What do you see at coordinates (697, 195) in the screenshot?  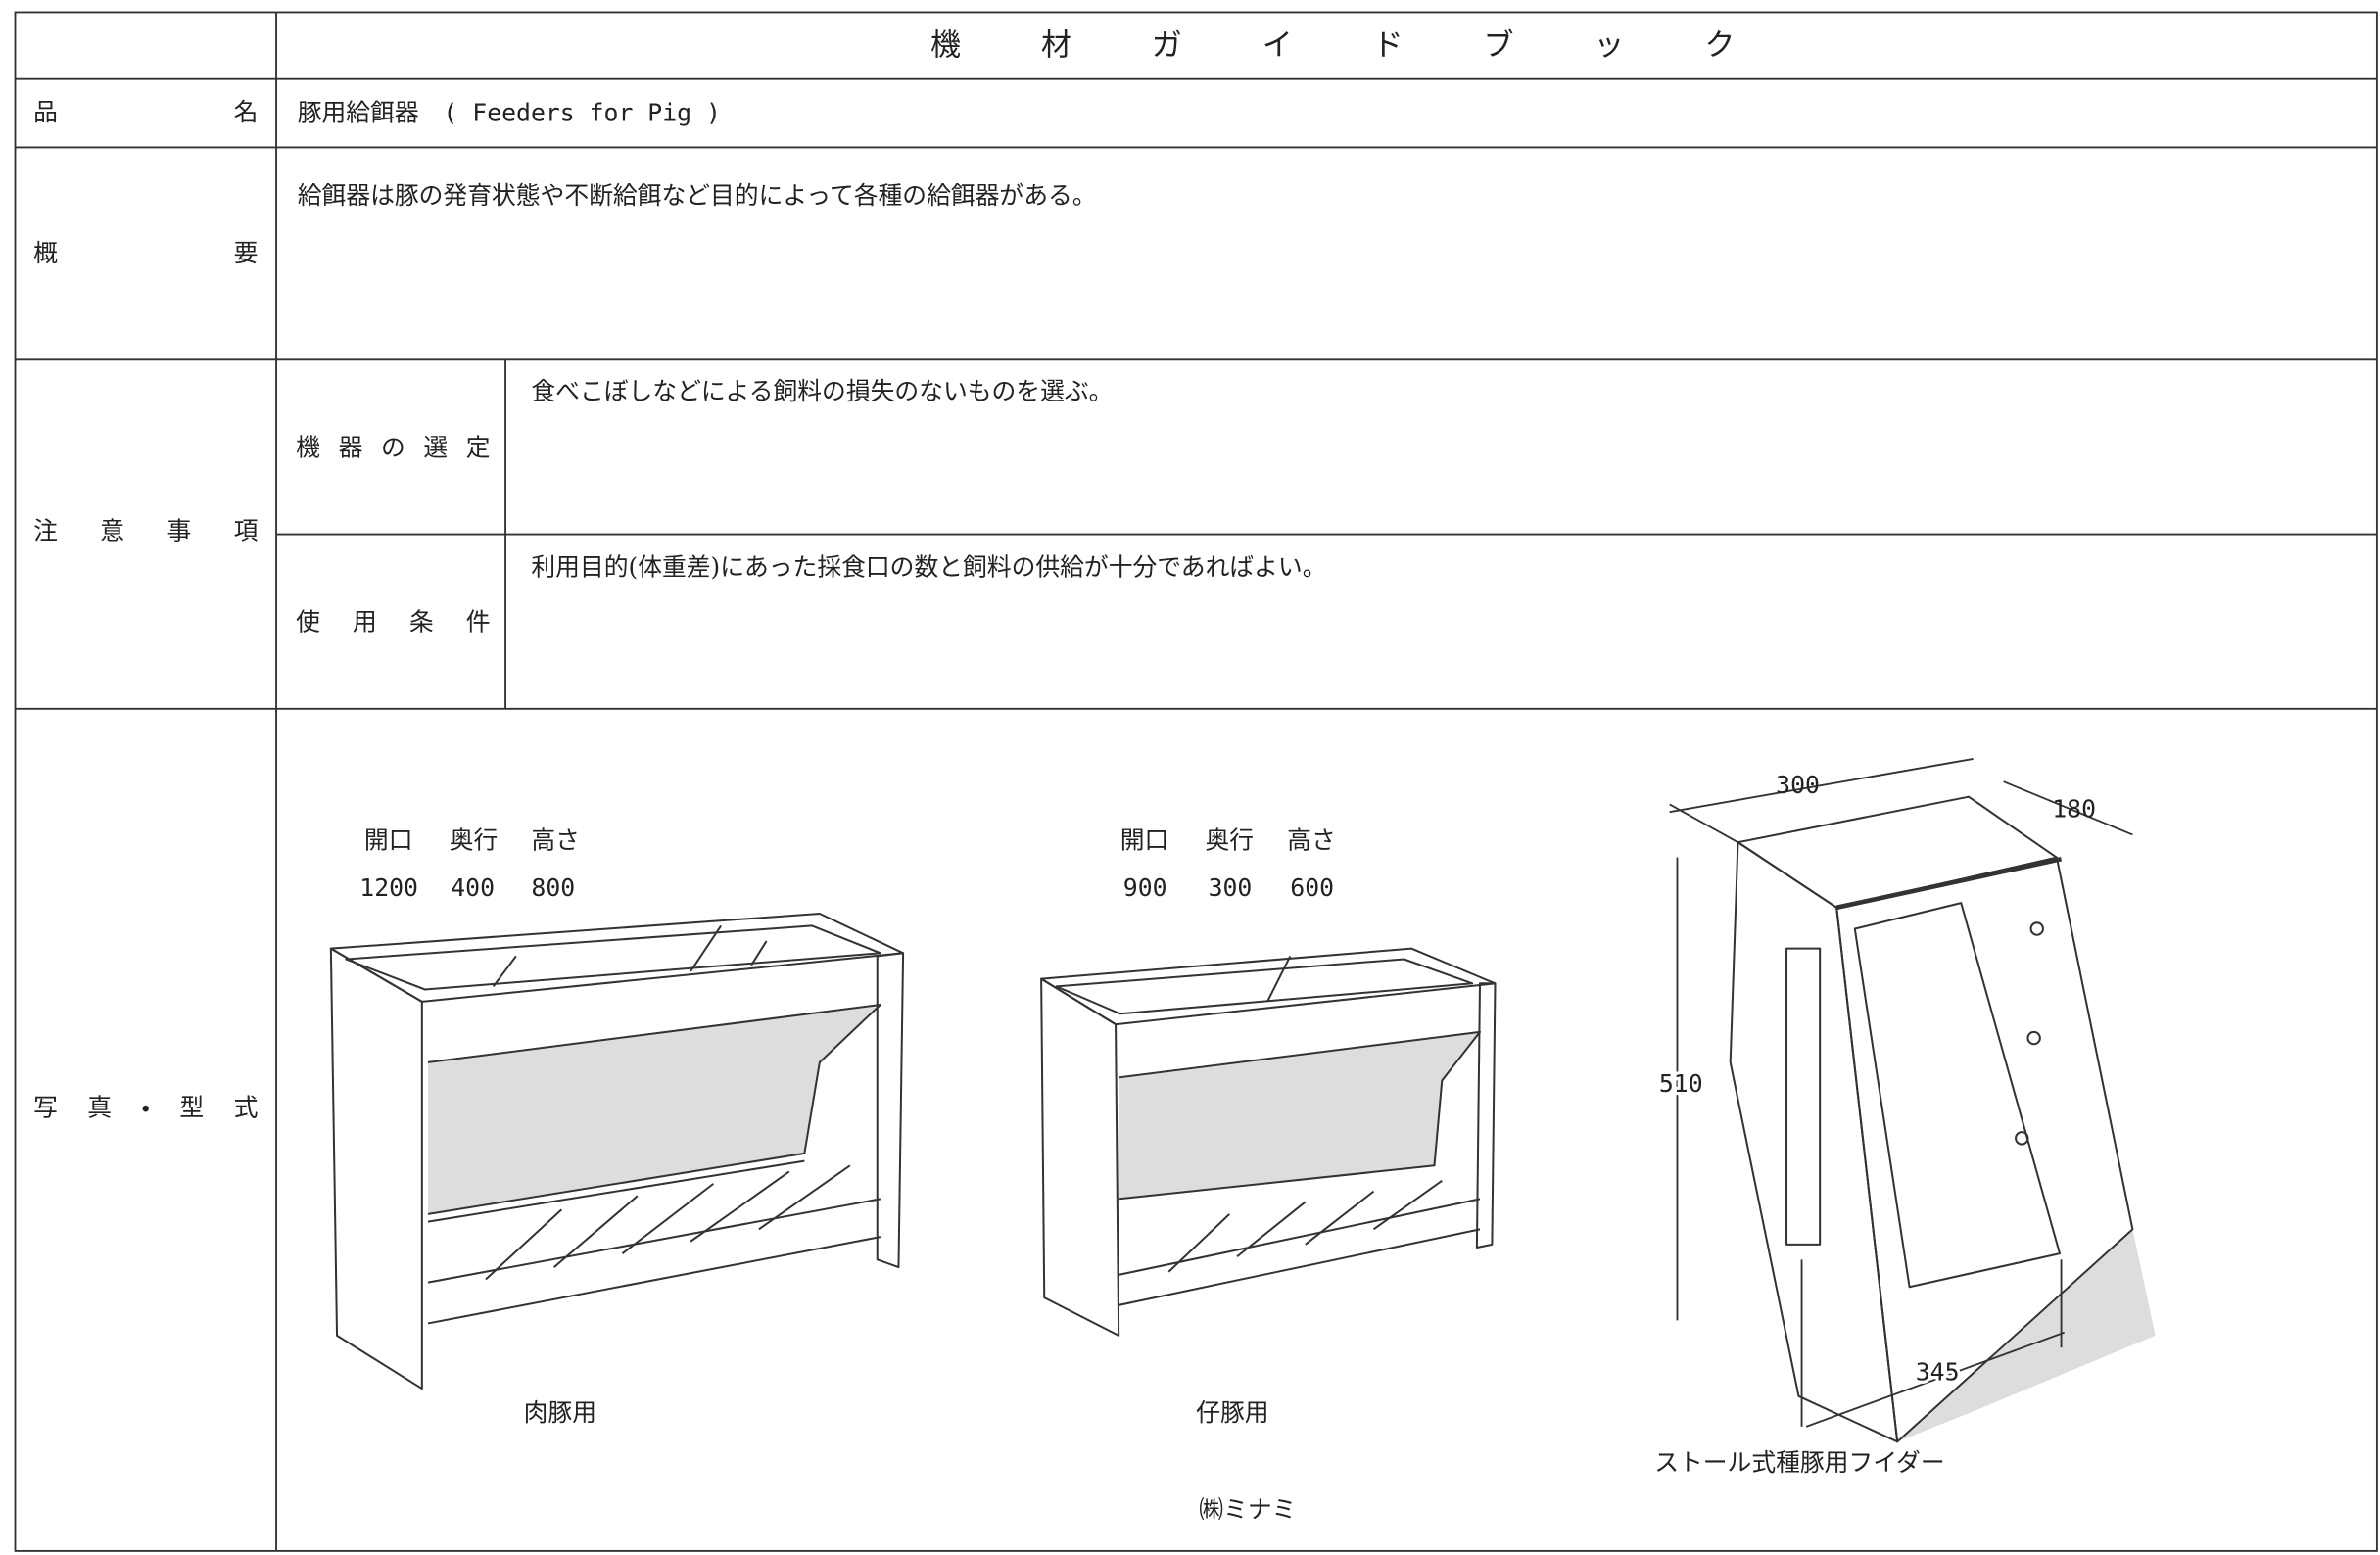 I see `overview-text: 給餌器は豚の発育状態や不断給餌など目的によって各種の給餌器がある。` at bounding box center [697, 195].